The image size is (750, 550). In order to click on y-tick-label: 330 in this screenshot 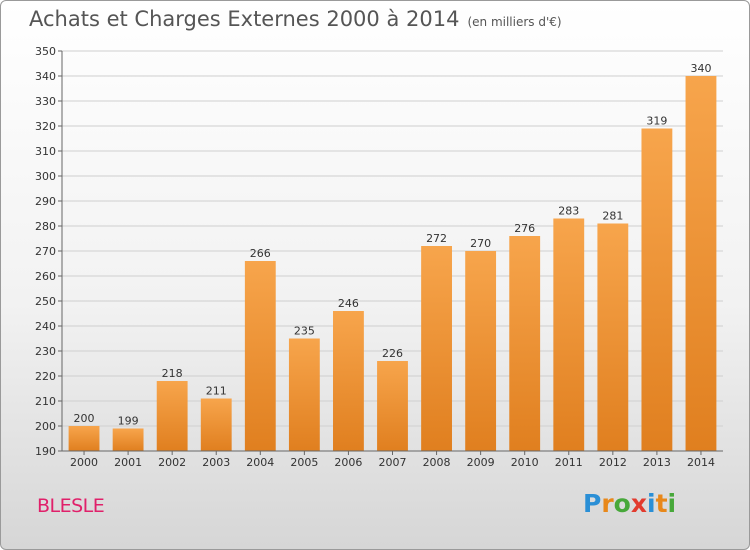, I will do `click(45, 101)`.